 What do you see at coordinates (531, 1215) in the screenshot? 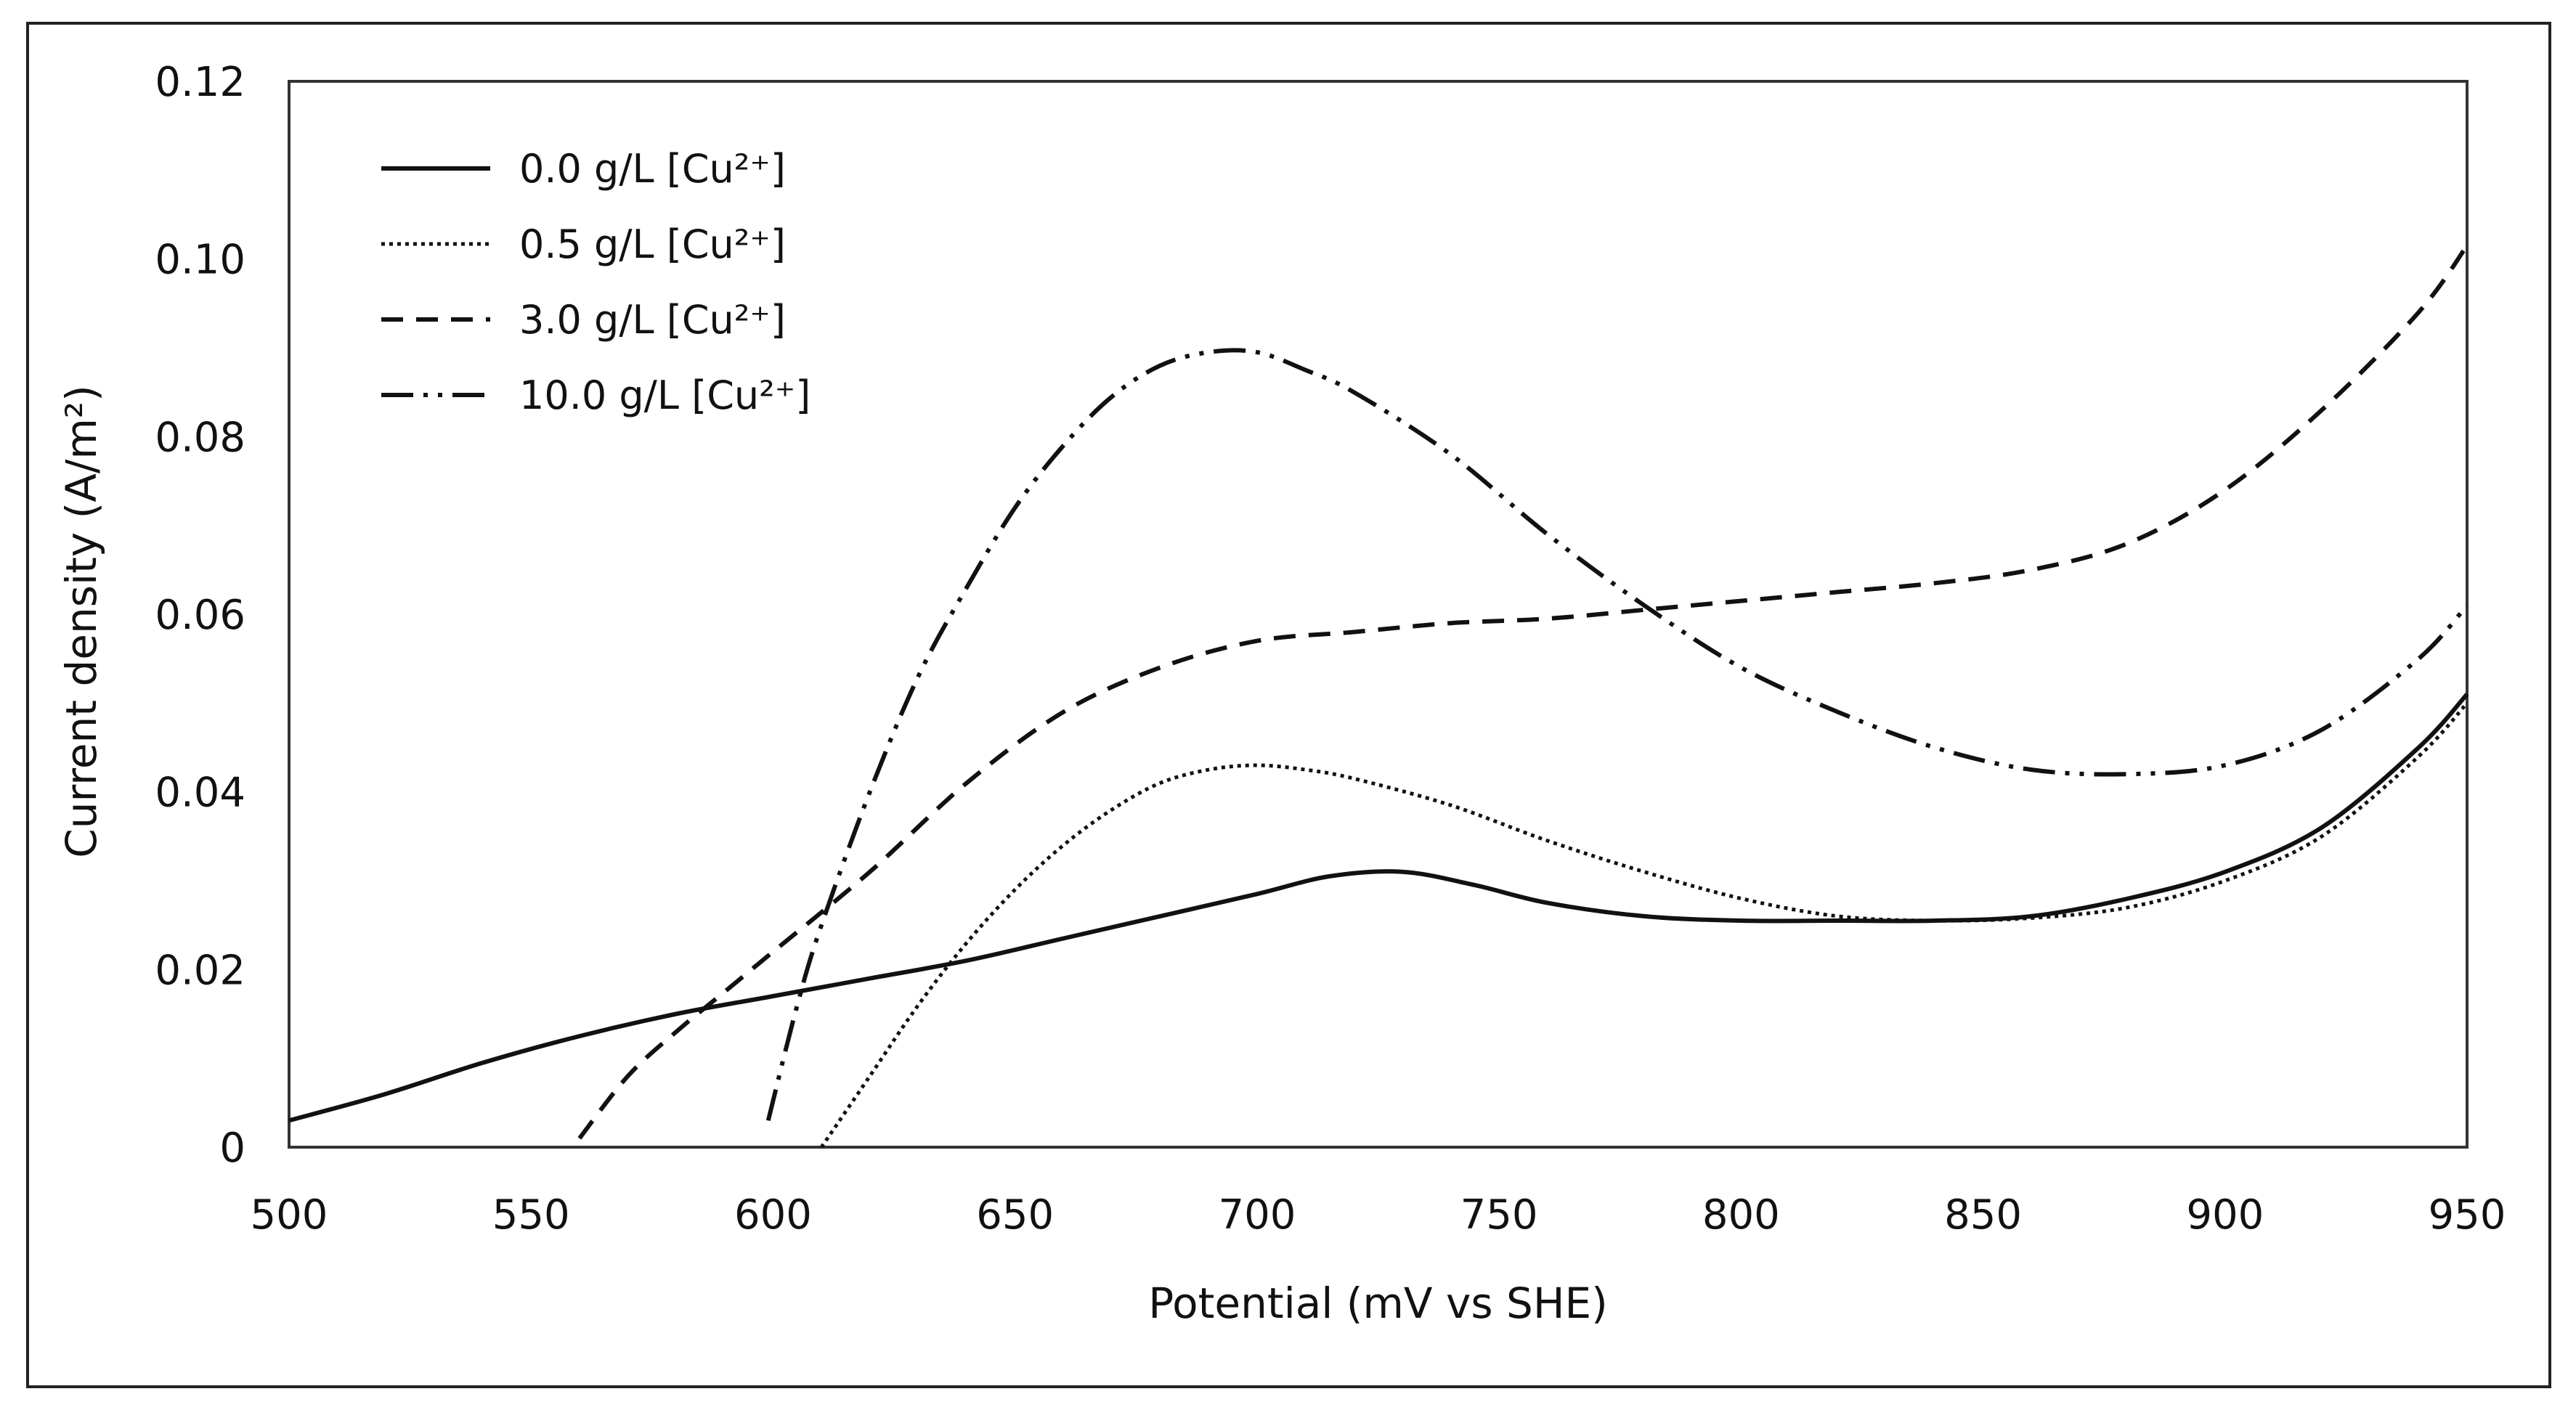
I see `x-tick-label: 550` at bounding box center [531, 1215].